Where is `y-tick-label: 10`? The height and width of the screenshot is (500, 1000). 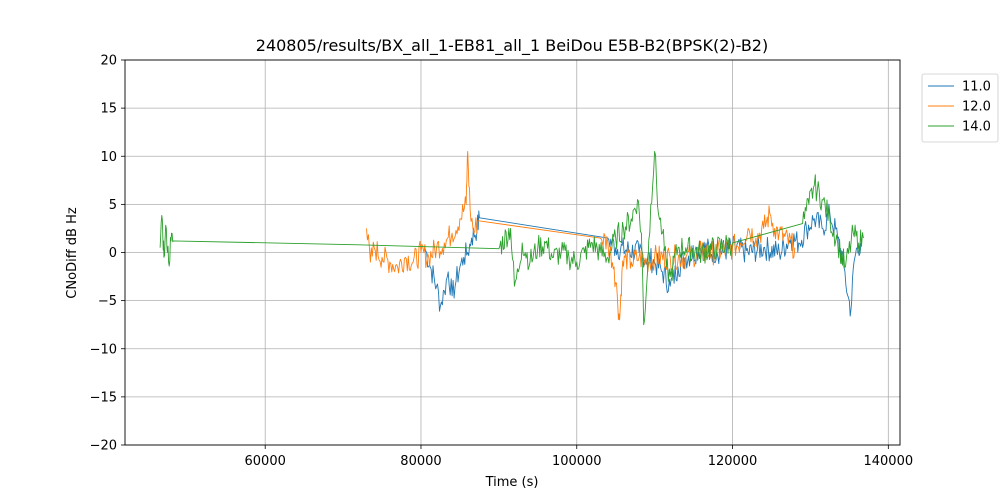 y-tick-label: 10 is located at coordinates (108, 157).